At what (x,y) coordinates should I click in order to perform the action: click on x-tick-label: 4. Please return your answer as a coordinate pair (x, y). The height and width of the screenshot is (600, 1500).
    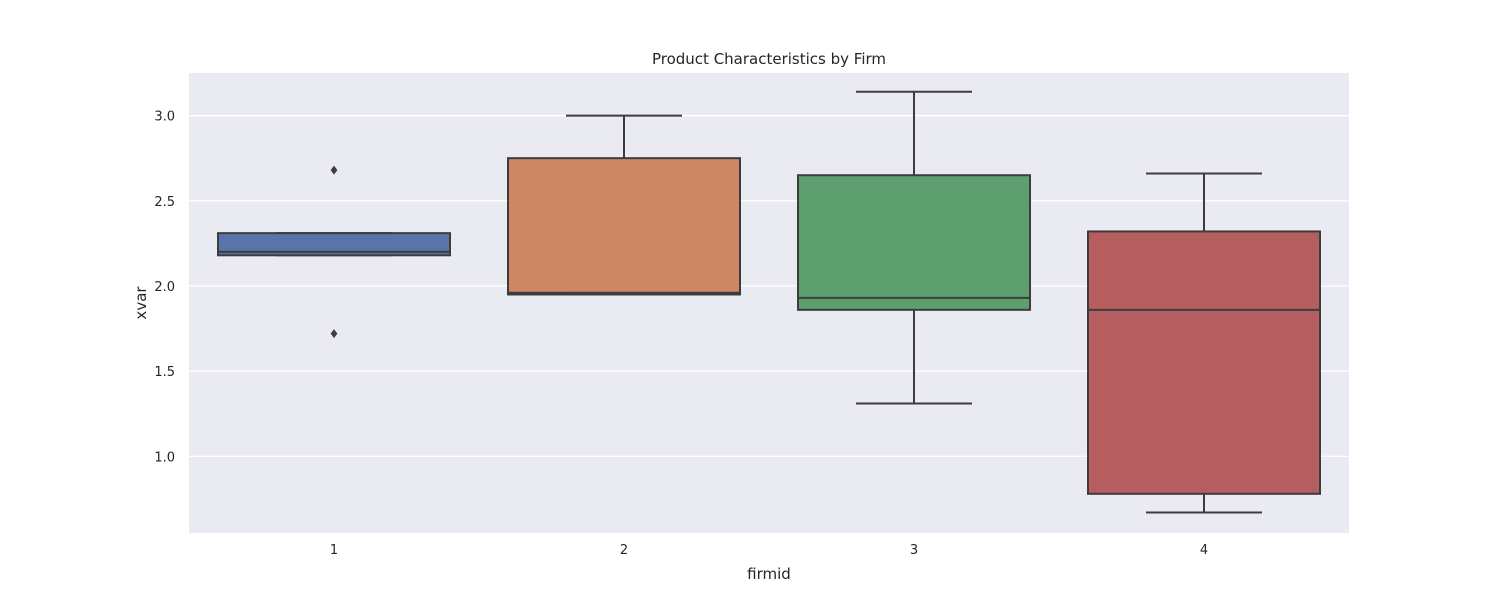
    Looking at the image, I should click on (1204, 550).